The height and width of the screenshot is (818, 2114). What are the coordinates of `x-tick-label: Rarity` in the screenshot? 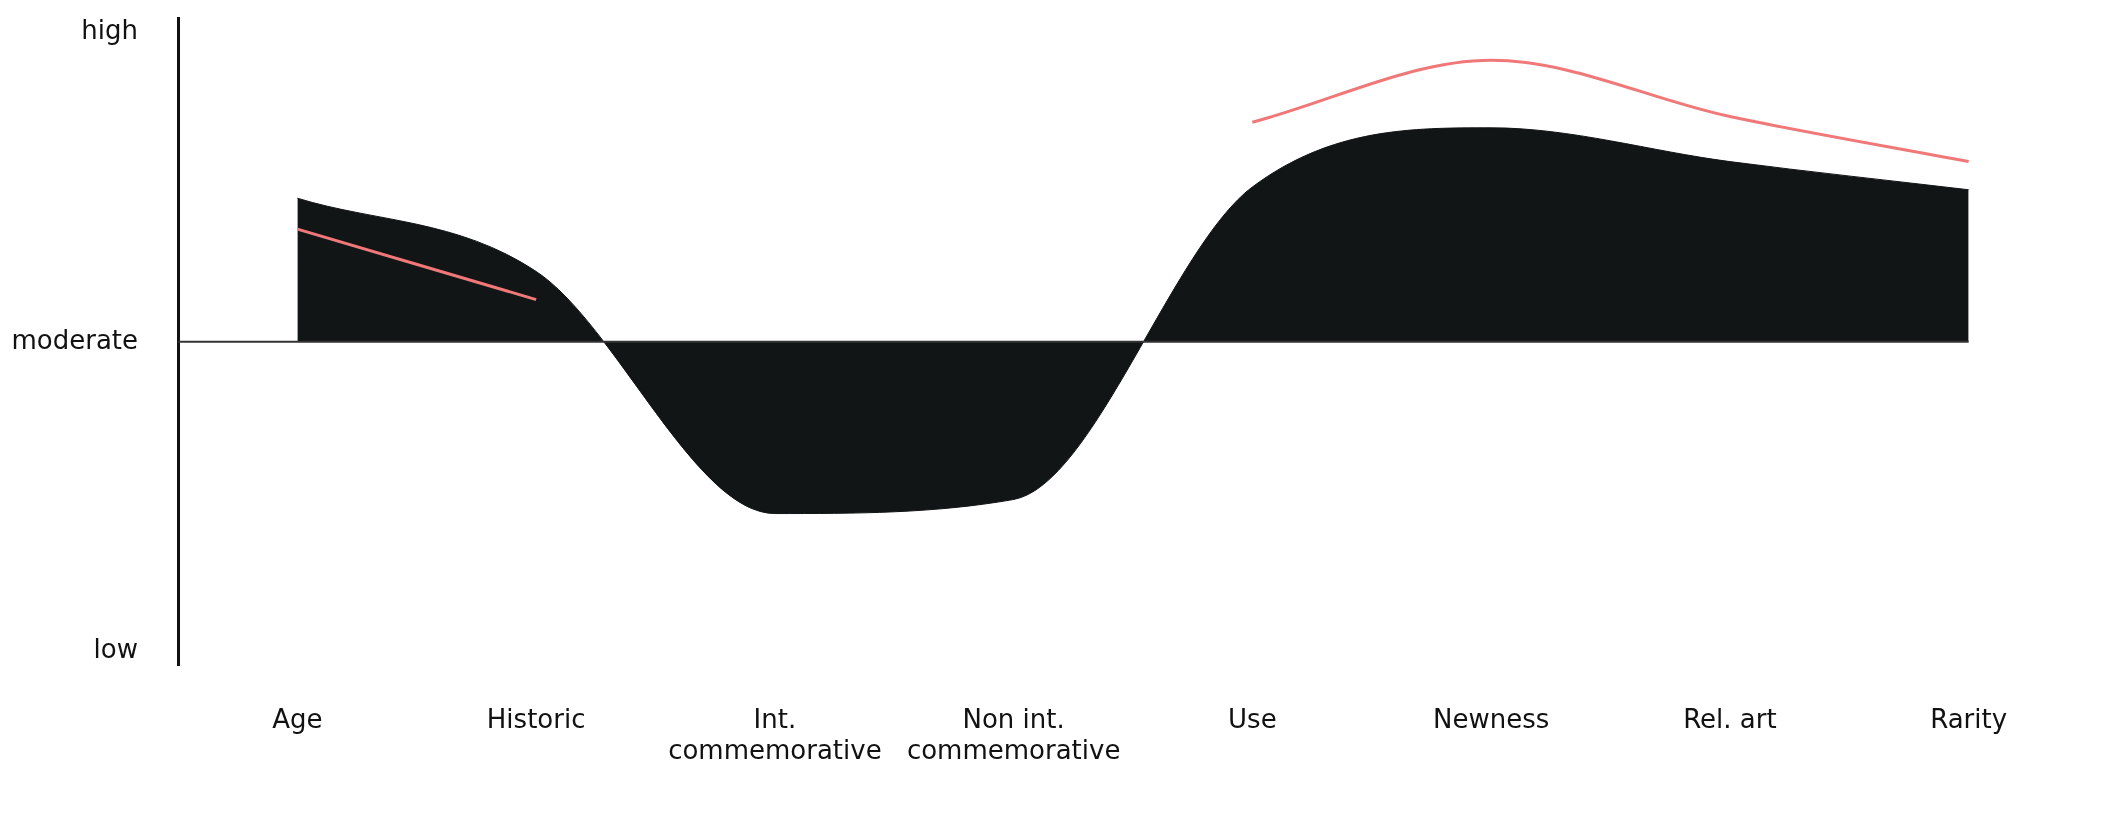 It's located at (1969, 718).